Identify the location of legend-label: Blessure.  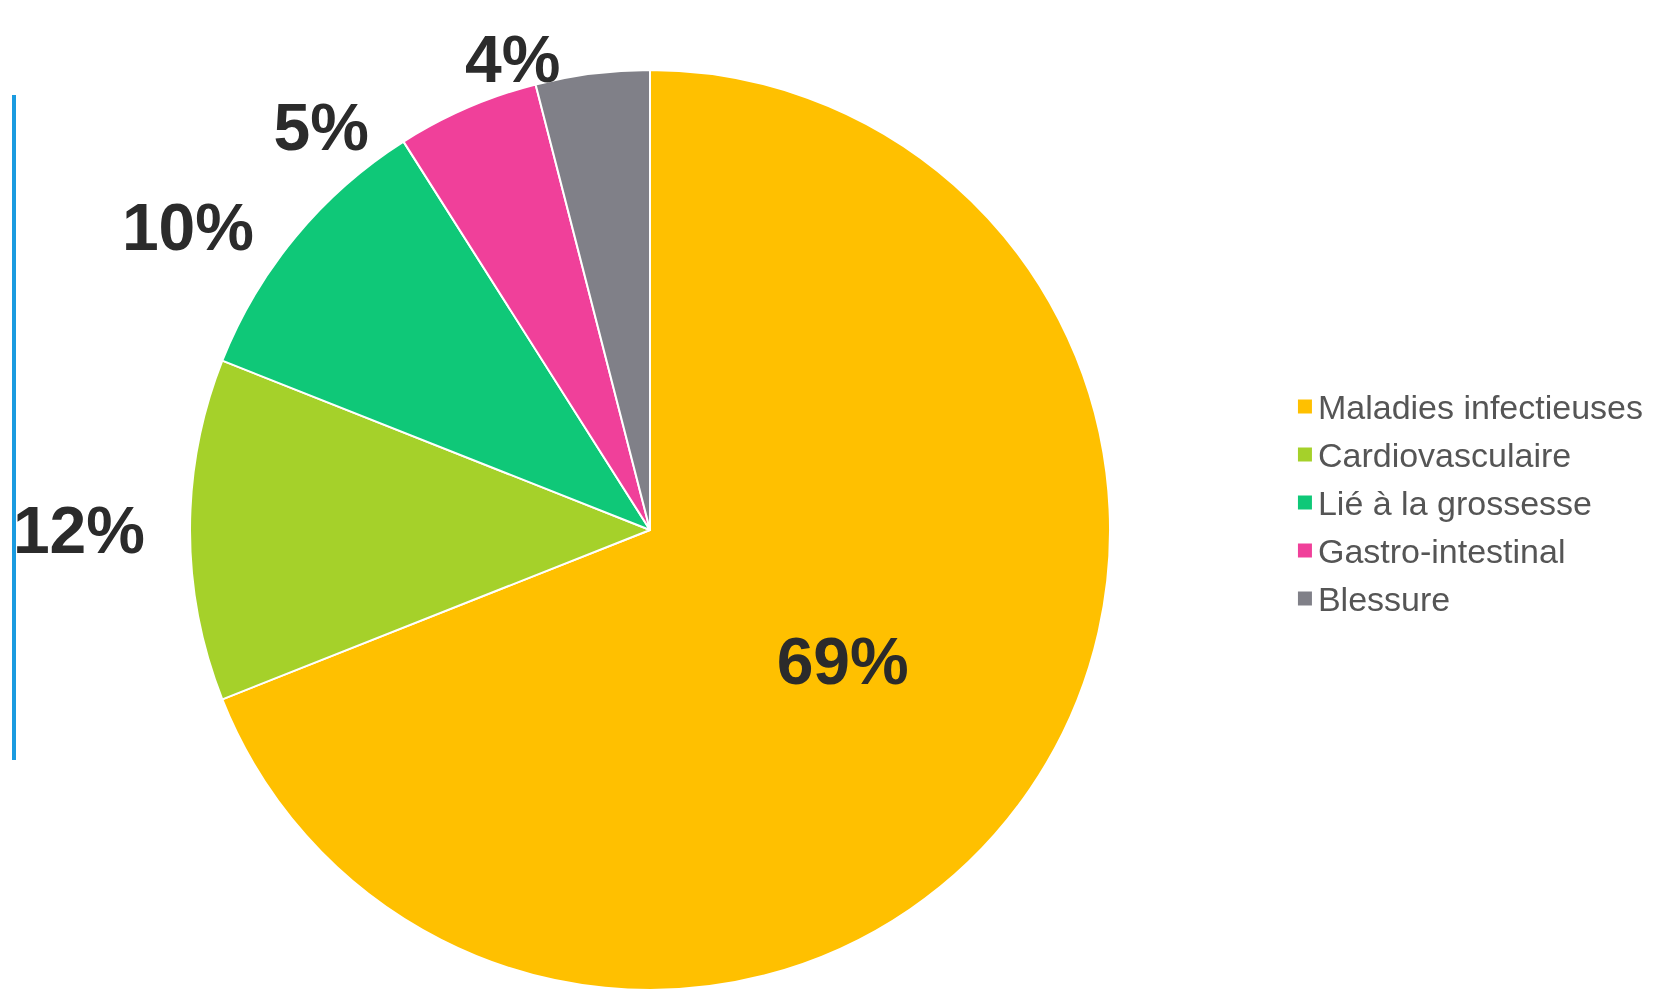
(1384, 598).